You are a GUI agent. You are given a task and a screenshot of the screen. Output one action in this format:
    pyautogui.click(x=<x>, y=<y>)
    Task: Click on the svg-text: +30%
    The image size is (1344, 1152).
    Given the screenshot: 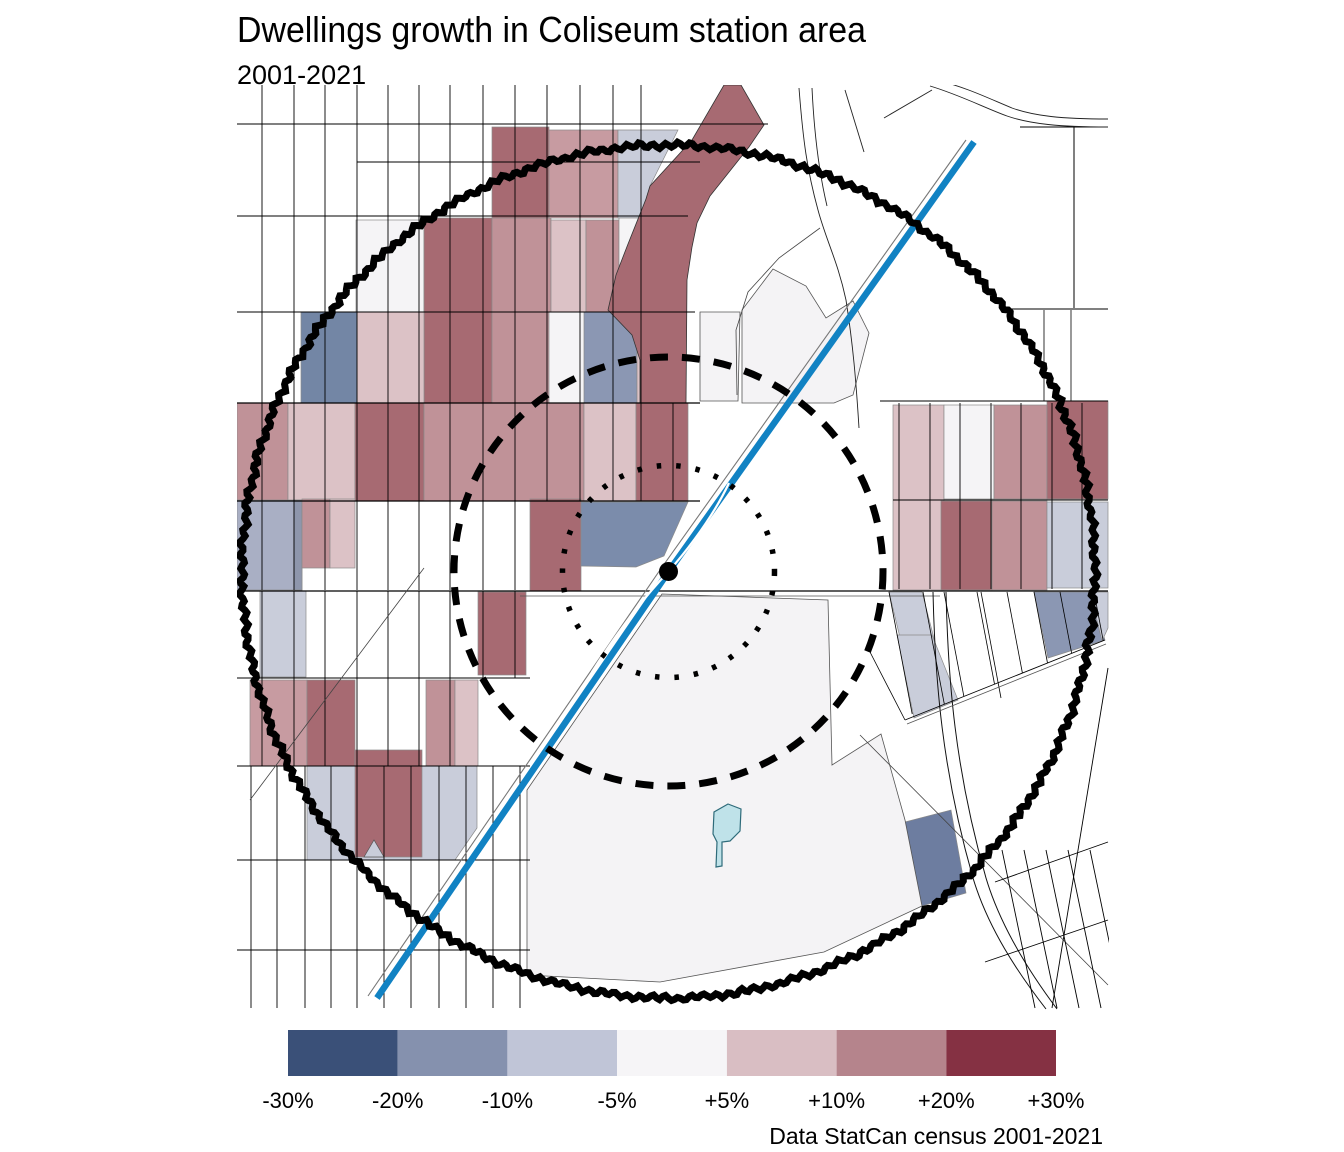 What is the action you would take?
    pyautogui.click(x=1056, y=1100)
    